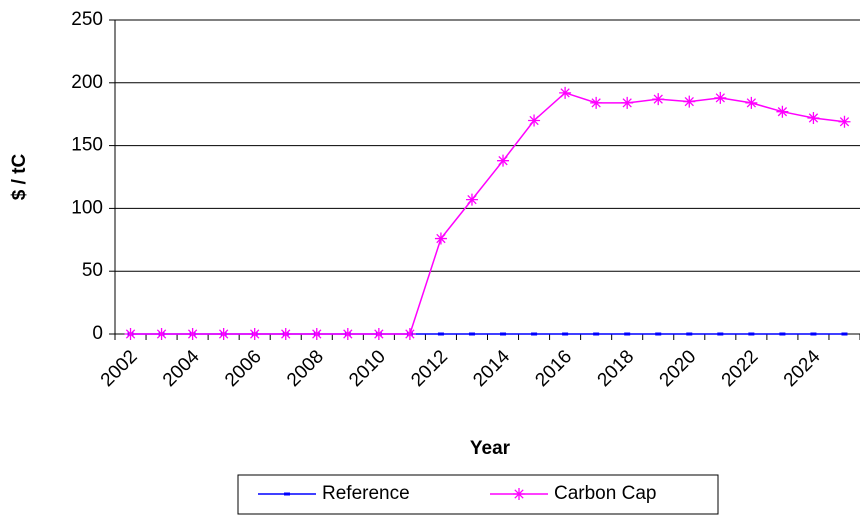 The image size is (860, 520). I want to click on y-tick-label: 150, so click(87, 145).